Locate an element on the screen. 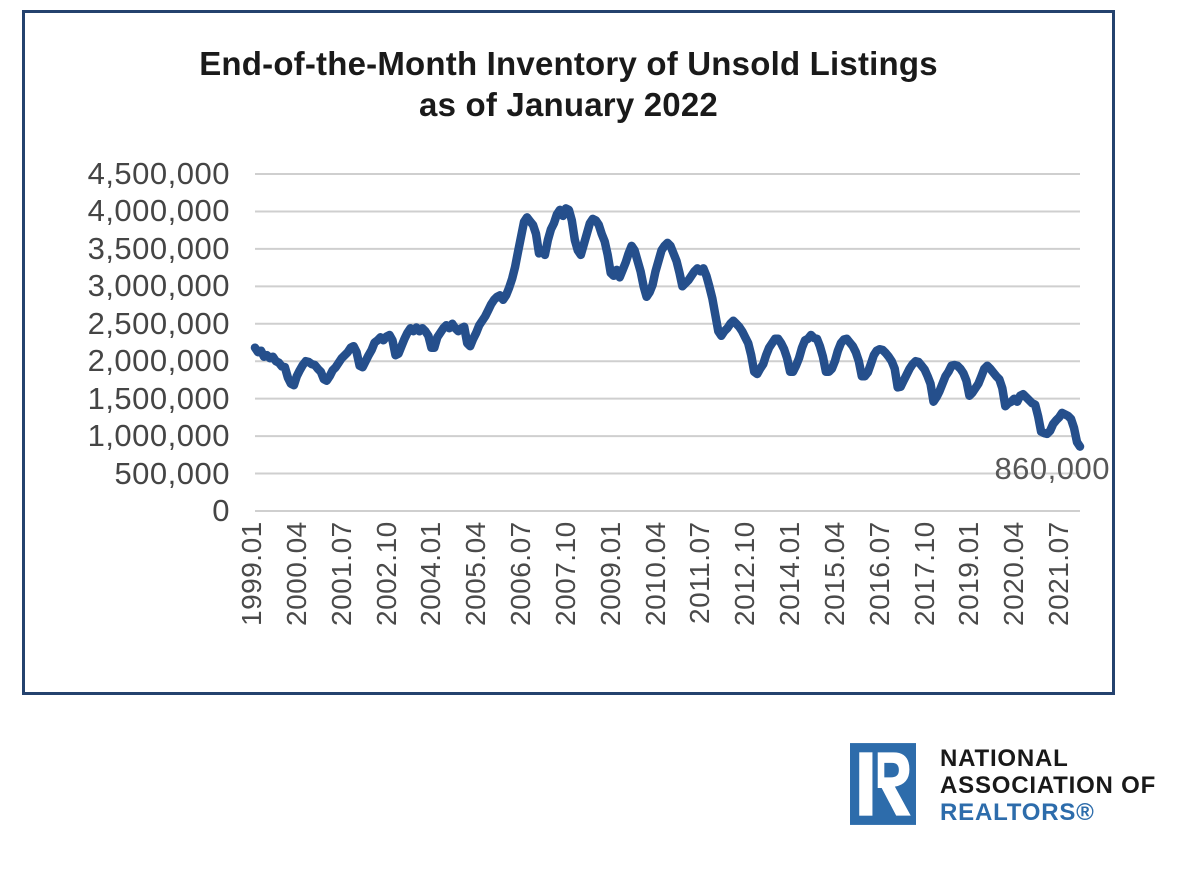 The height and width of the screenshot is (888, 1190). nar-logo-text-line2: ASSOCIATION OF is located at coordinates (1048, 785).